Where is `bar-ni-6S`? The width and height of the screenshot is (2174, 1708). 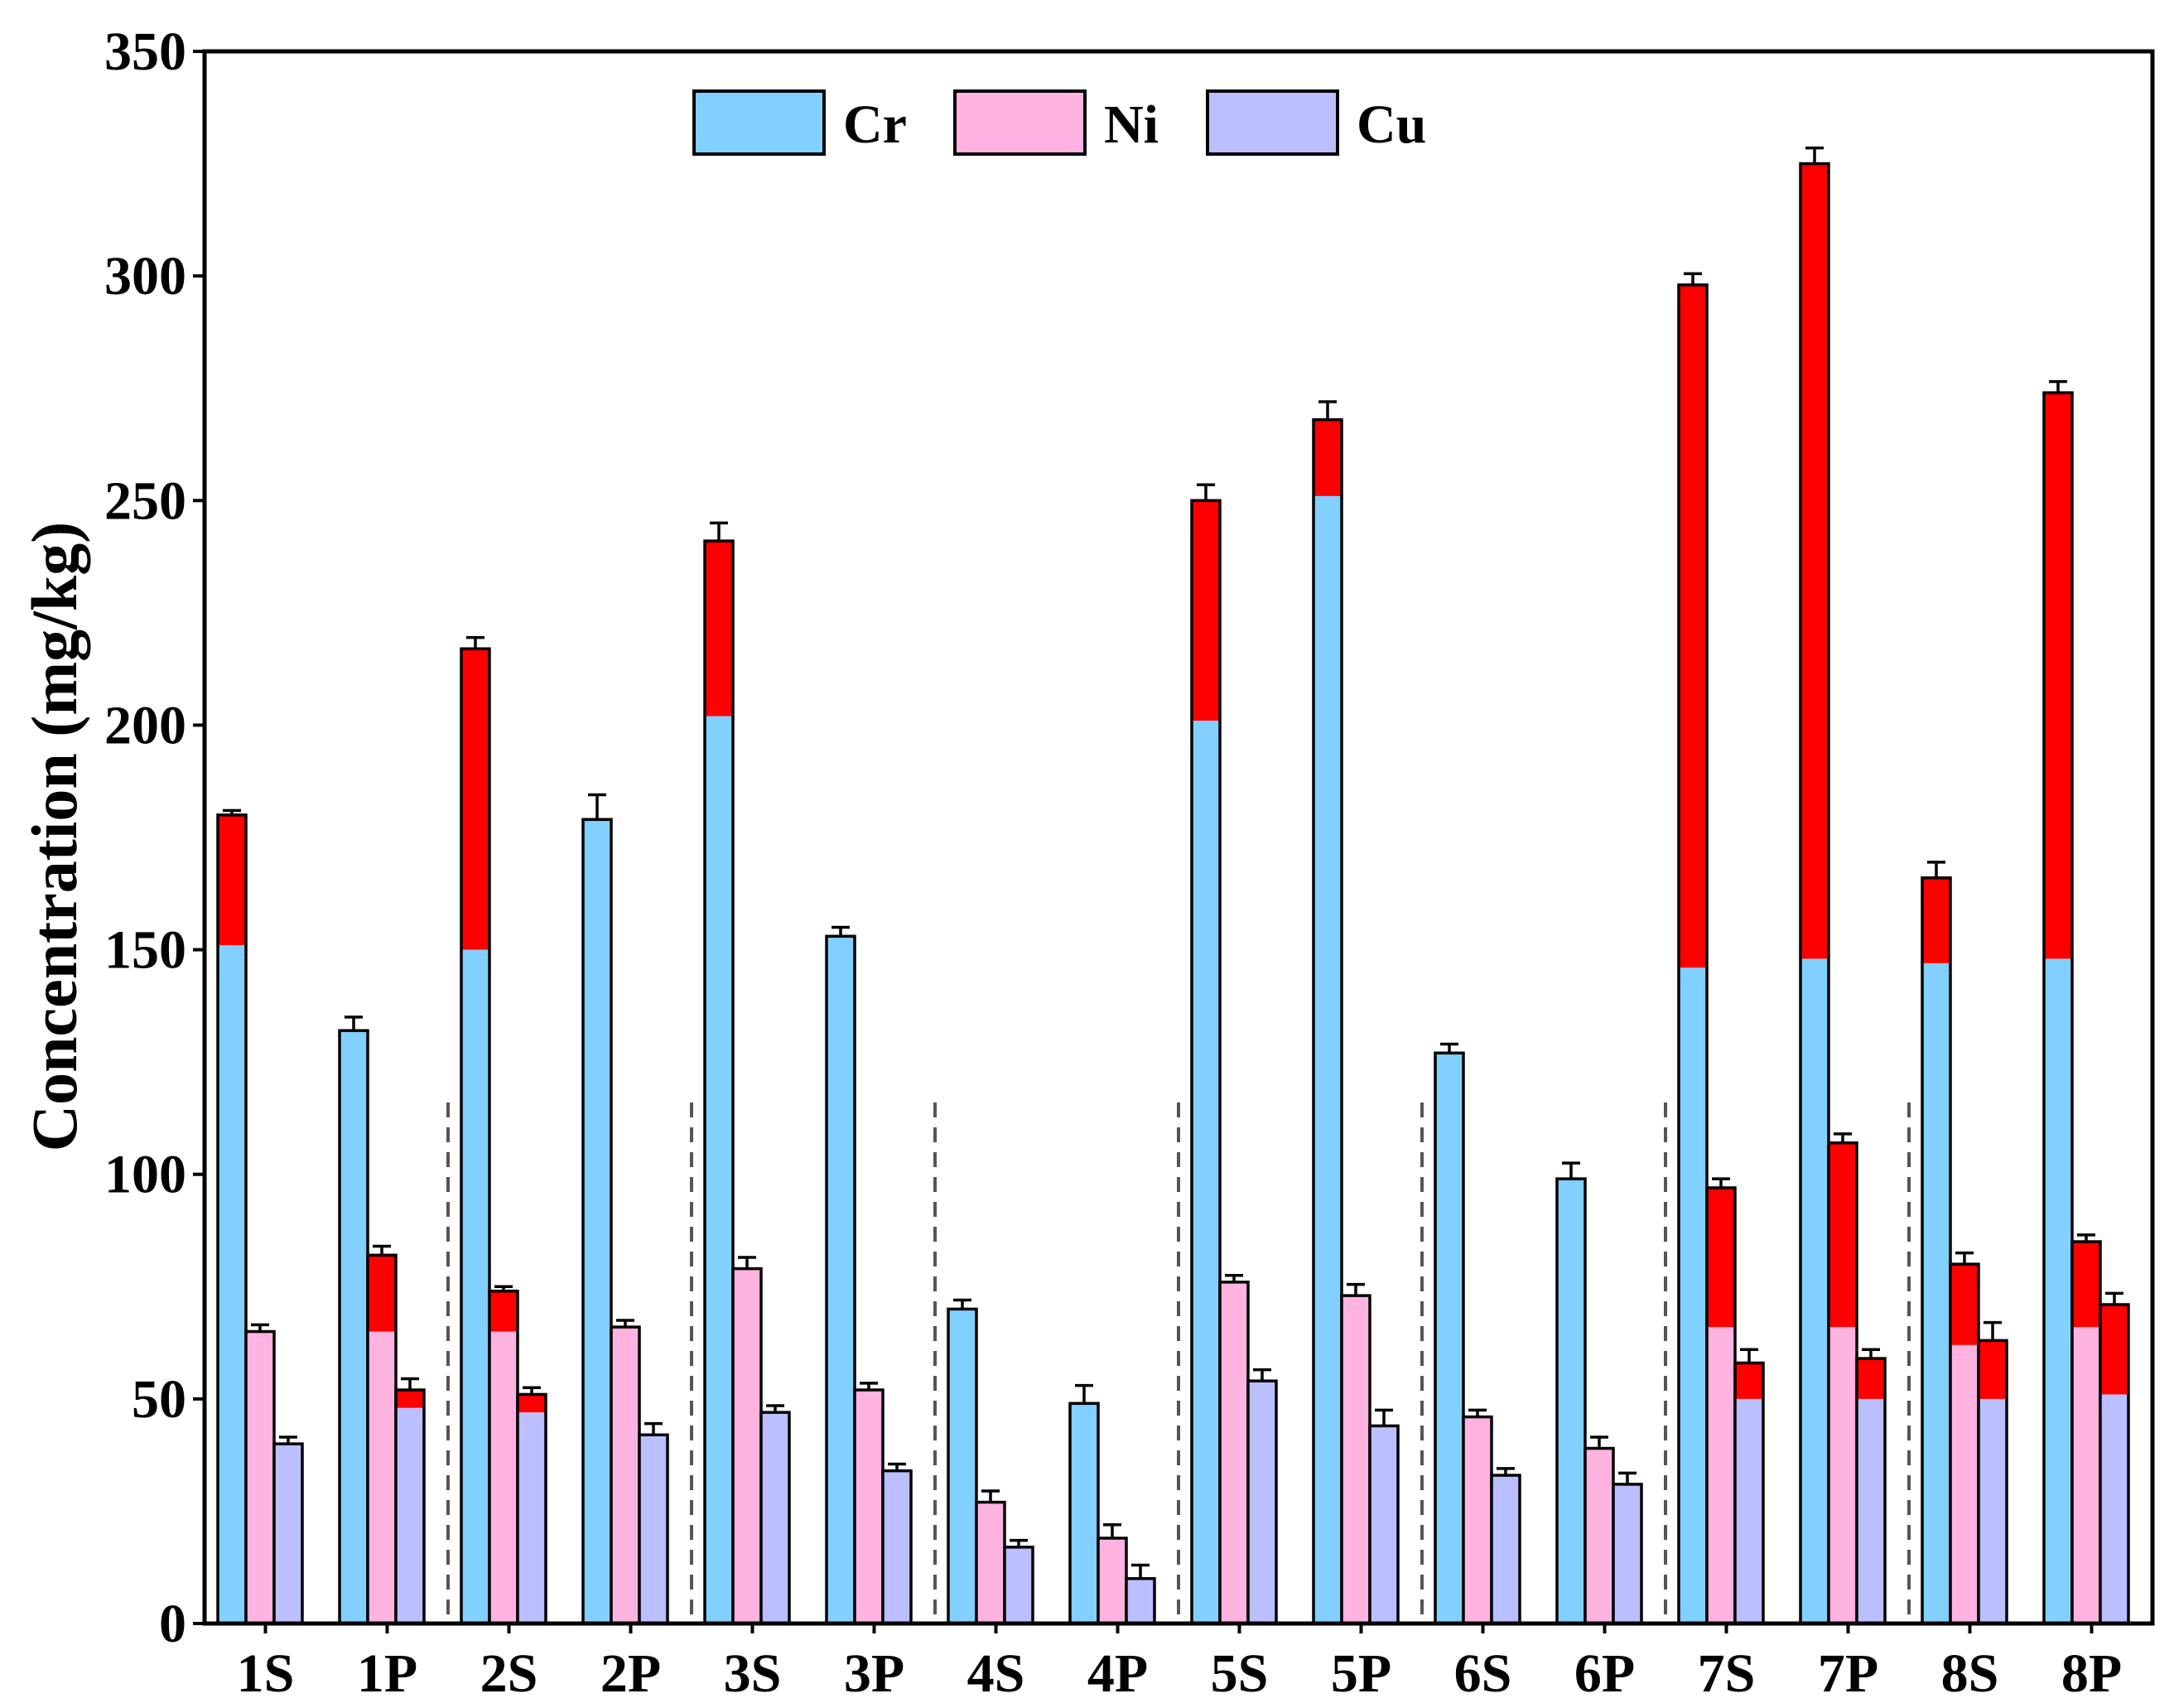
bar-ni-6S is located at coordinates (1477, 1520).